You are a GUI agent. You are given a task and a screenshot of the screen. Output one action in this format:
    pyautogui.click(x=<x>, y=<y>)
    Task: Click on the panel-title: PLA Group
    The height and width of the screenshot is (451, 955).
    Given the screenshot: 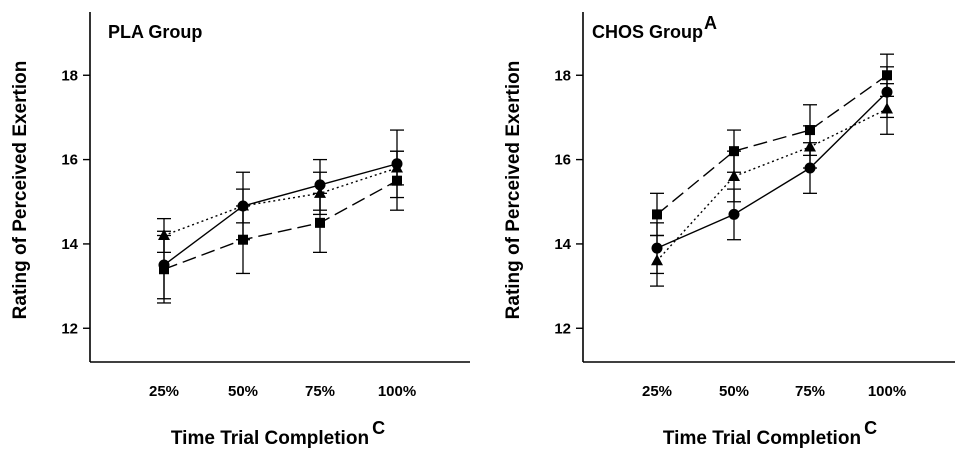 What is the action you would take?
    pyautogui.click(x=155, y=32)
    